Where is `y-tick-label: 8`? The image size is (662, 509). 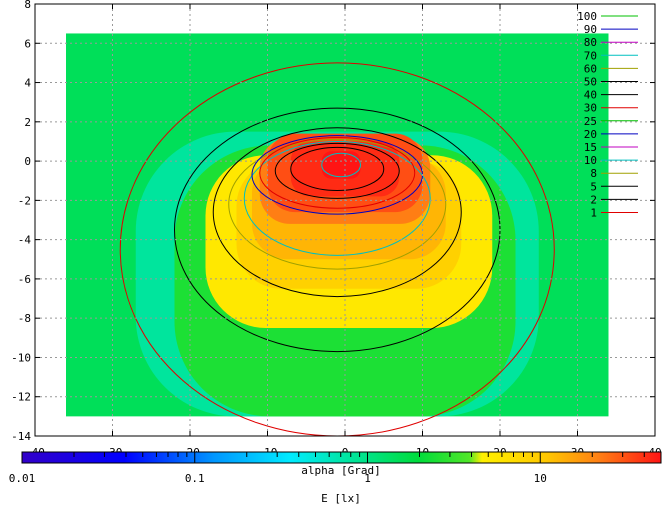
y-tick-label: 8 is located at coordinates (27, 5).